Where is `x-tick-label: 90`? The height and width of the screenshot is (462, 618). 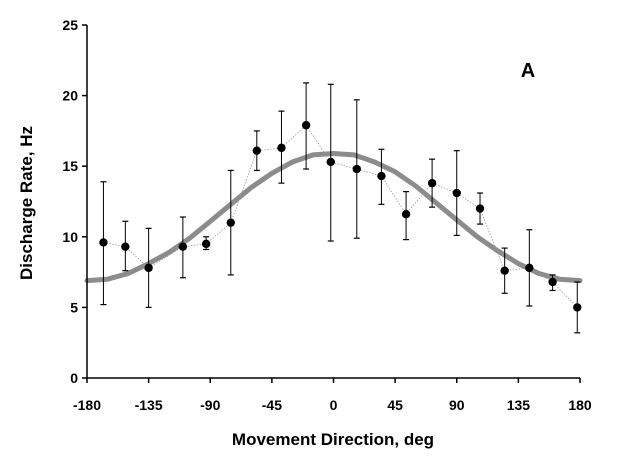
x-tick-label: 90 is located at coordinates (457, 405).